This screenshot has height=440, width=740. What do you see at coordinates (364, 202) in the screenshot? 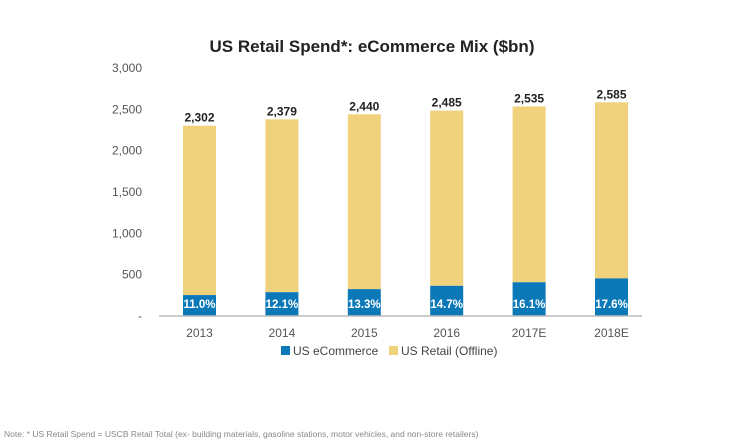
I see `bar-offline-2015` at bounding box center [364, 202].